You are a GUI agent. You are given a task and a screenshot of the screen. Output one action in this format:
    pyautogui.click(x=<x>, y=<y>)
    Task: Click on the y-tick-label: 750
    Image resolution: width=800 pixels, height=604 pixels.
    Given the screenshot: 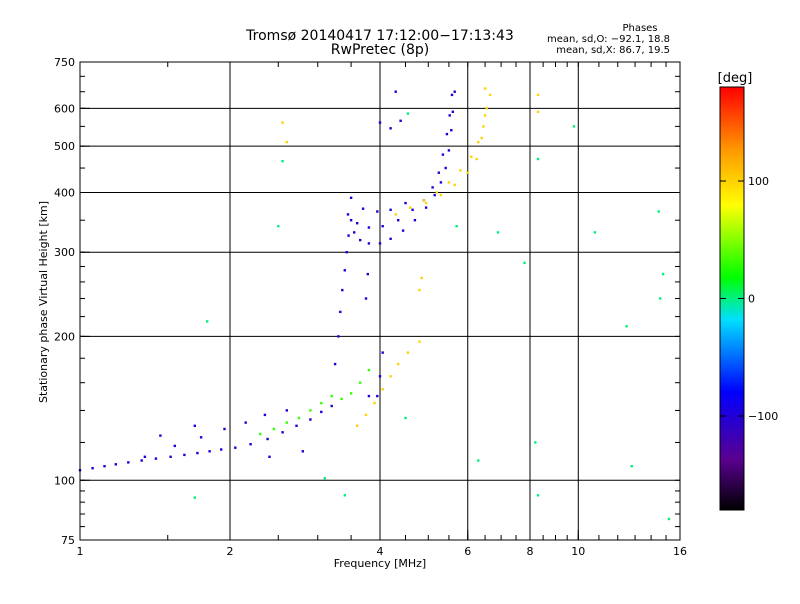 What is the action you would take?
    pyautogui.click(x=64, y=62)
    